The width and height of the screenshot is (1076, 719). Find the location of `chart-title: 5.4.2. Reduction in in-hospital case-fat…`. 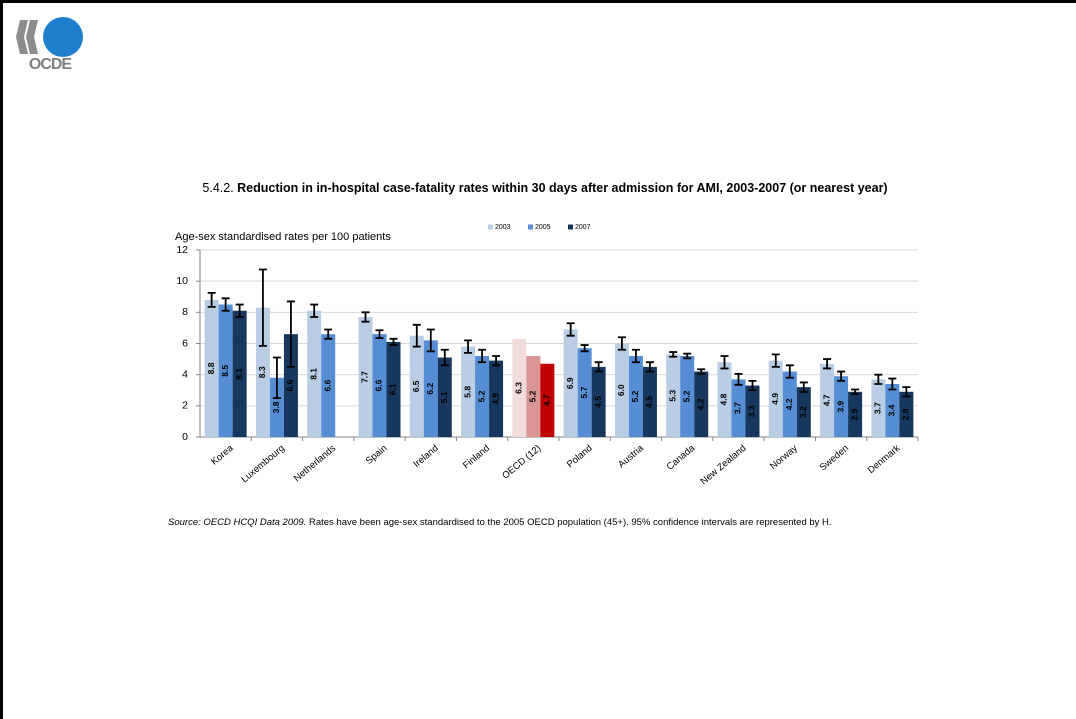

chart-title: 5.4.2. Reduction in in-hospital case-fat… is located at coordinates (545, 188).